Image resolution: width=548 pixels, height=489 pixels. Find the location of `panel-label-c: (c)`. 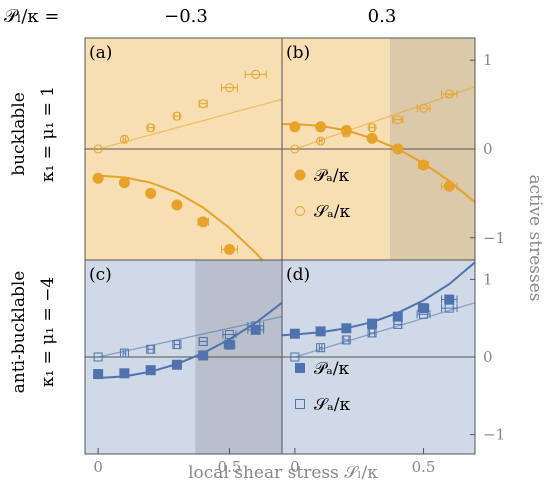

panel-label-c: (c) is located at coordinates (100, 275).